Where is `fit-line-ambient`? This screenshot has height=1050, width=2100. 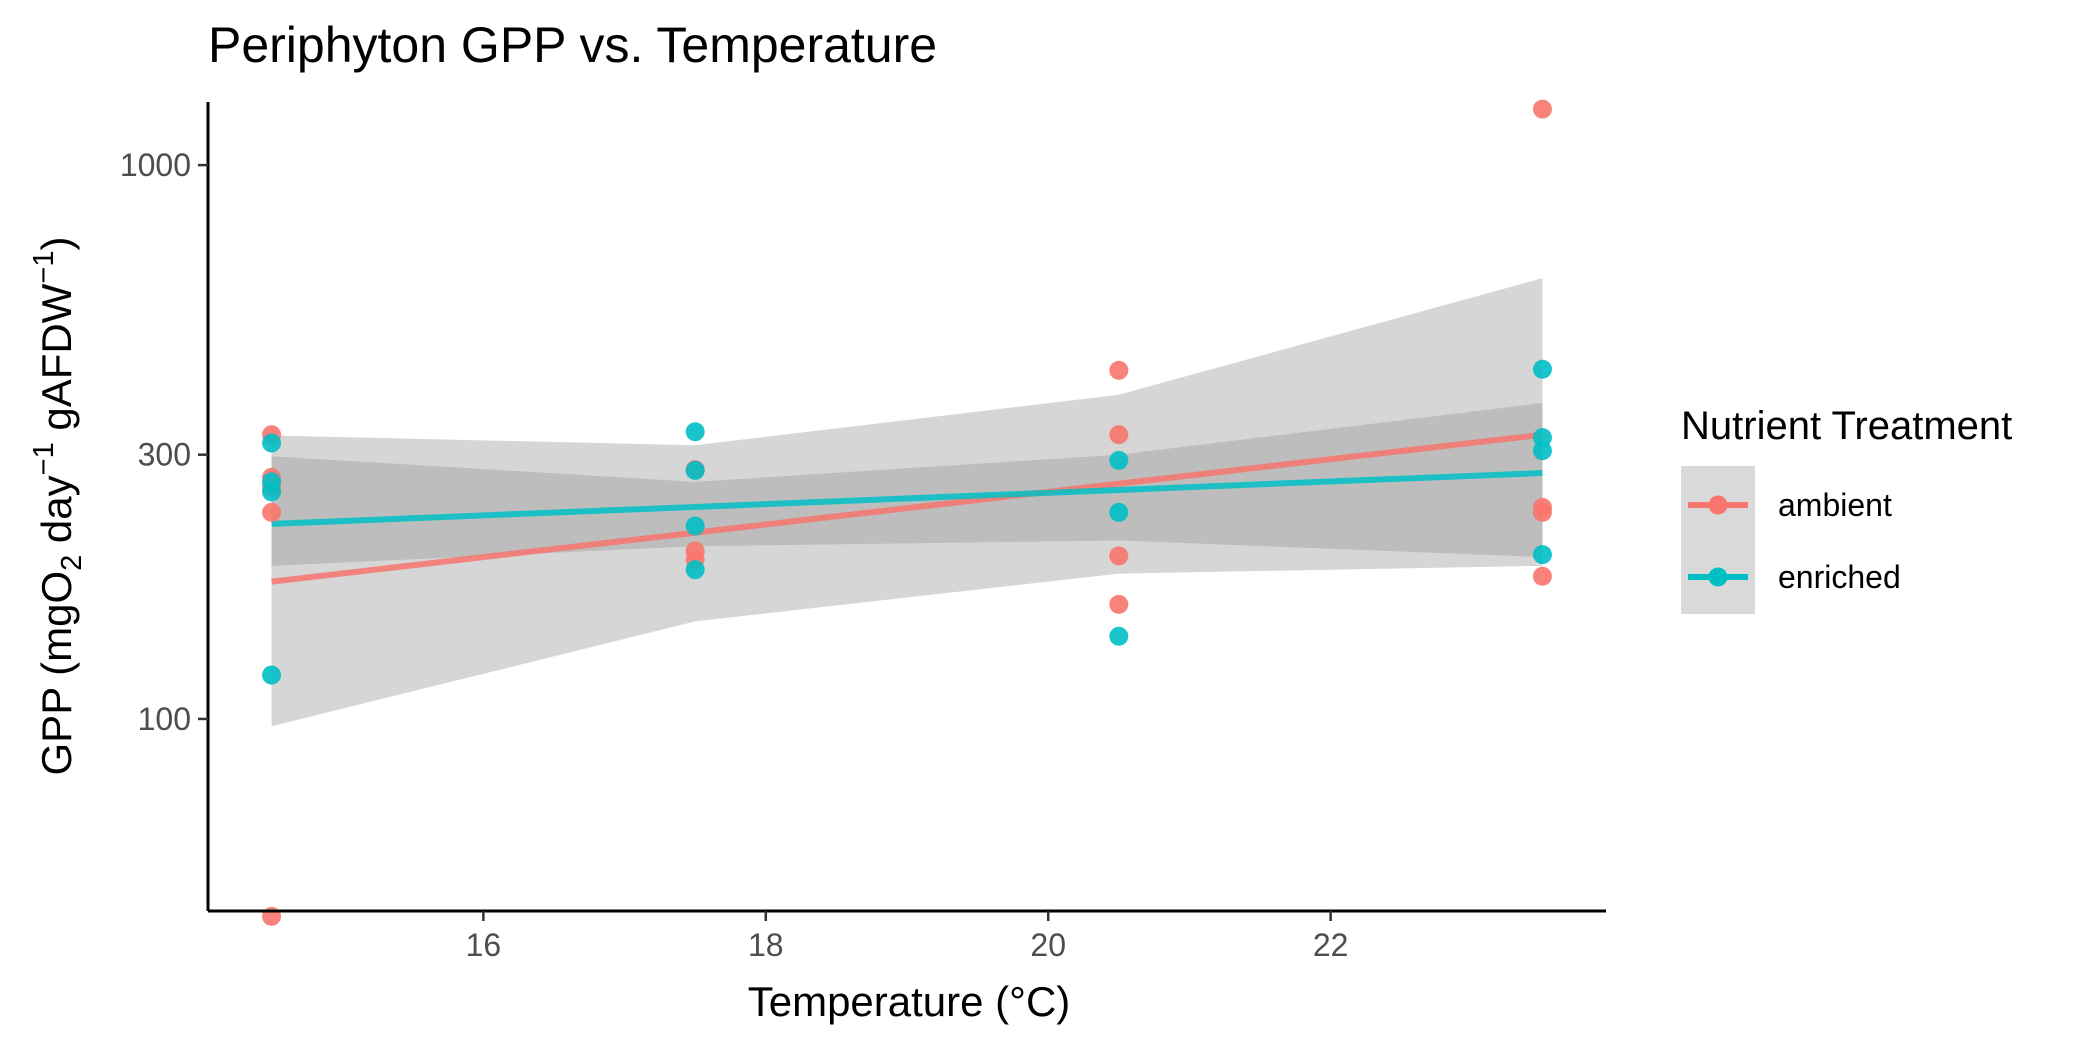 fit-line-ambient is located at coordinates (907, 508).